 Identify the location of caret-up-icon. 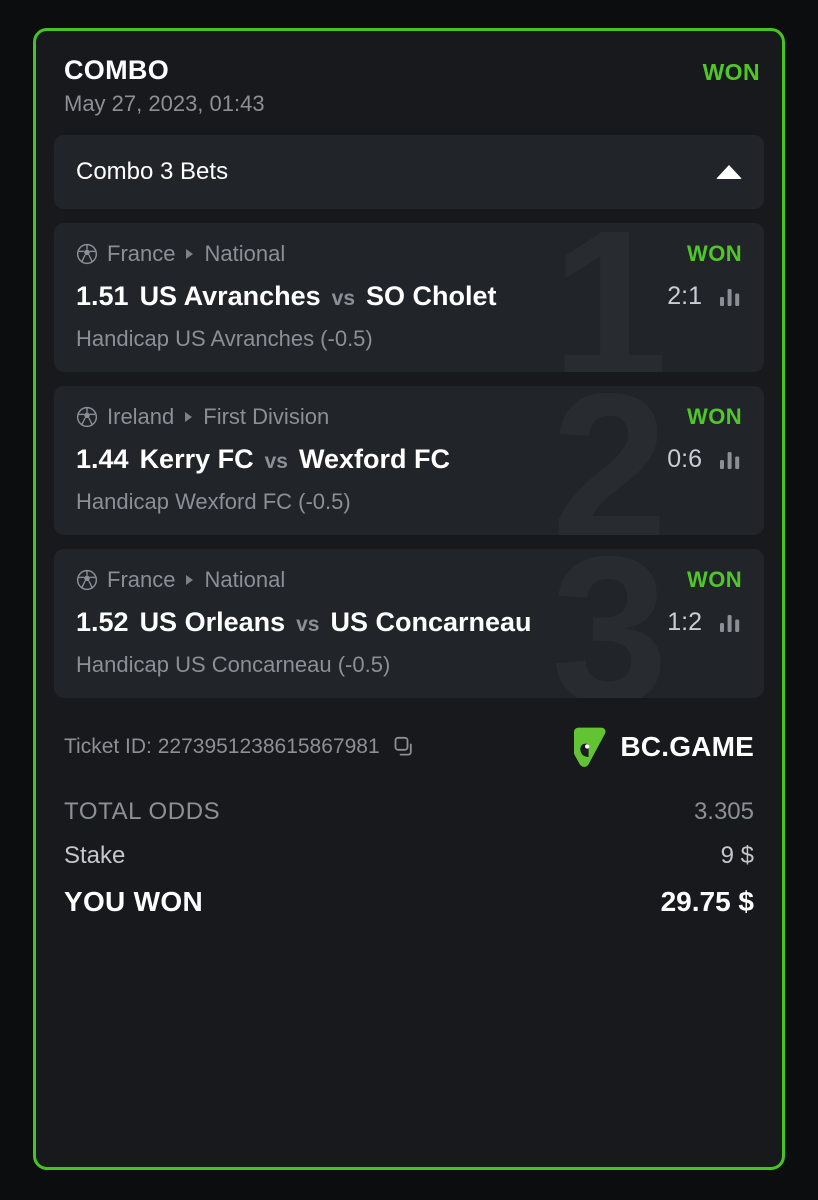
(729, 172).